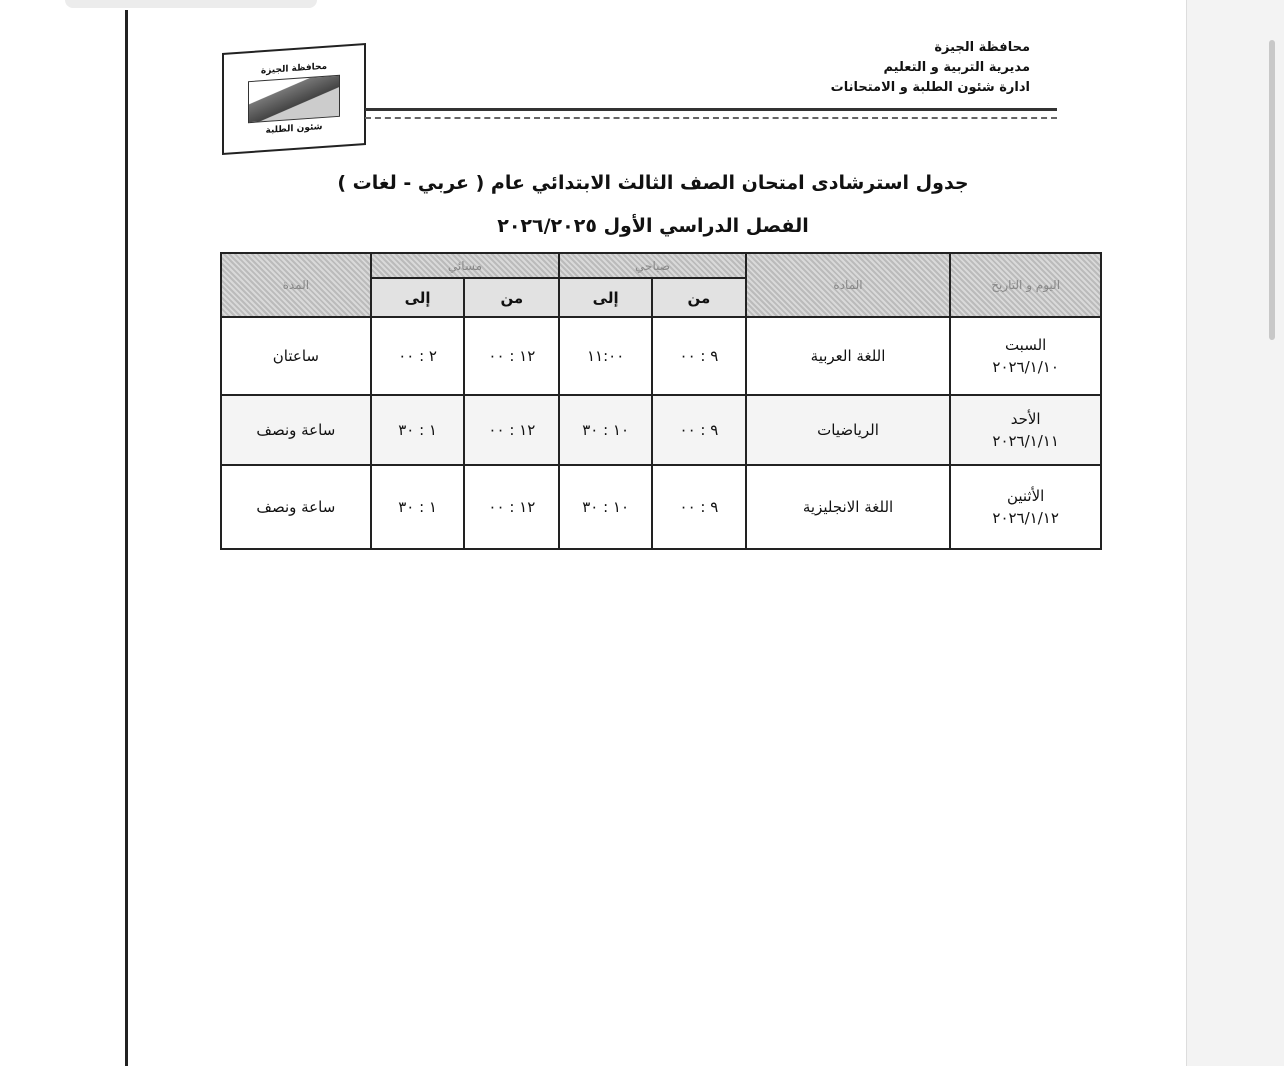  I want to click on subject-cell: اللغة الانجليزية, so click(848, 507).